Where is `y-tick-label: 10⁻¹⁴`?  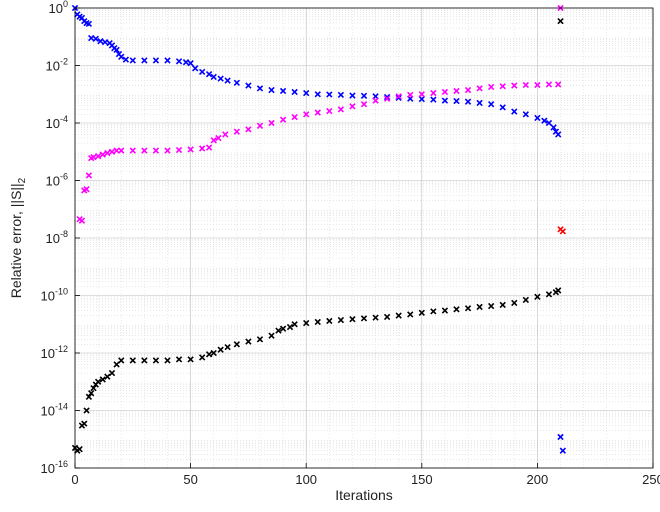
y-tick-label: 10⁻¹⁴ is located at coordinates (54, 410).